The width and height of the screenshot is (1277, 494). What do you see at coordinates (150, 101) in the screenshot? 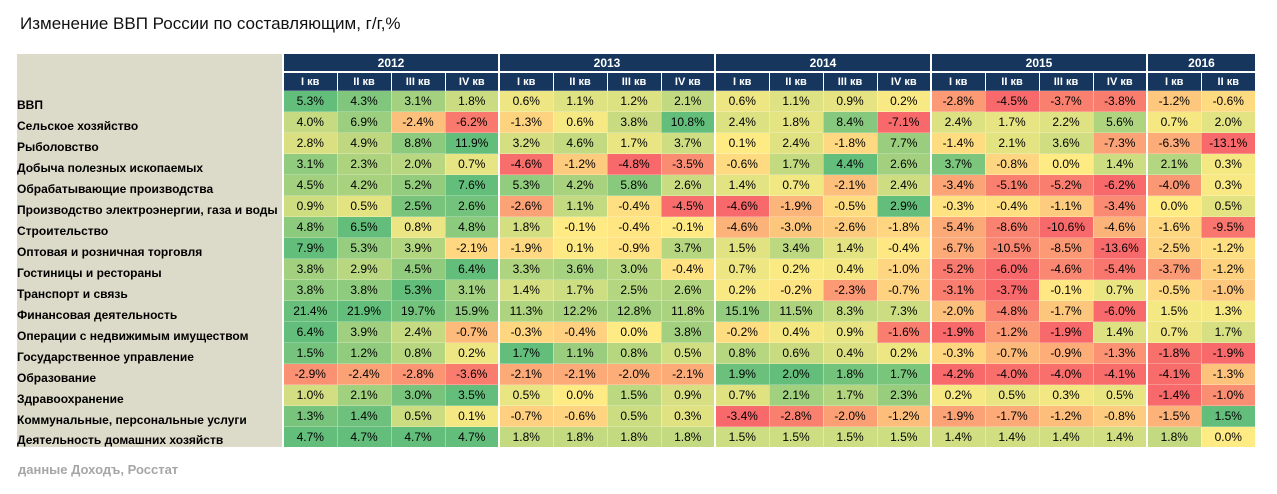
I see `row-label: ВВП` at bounding box center [150, 101].